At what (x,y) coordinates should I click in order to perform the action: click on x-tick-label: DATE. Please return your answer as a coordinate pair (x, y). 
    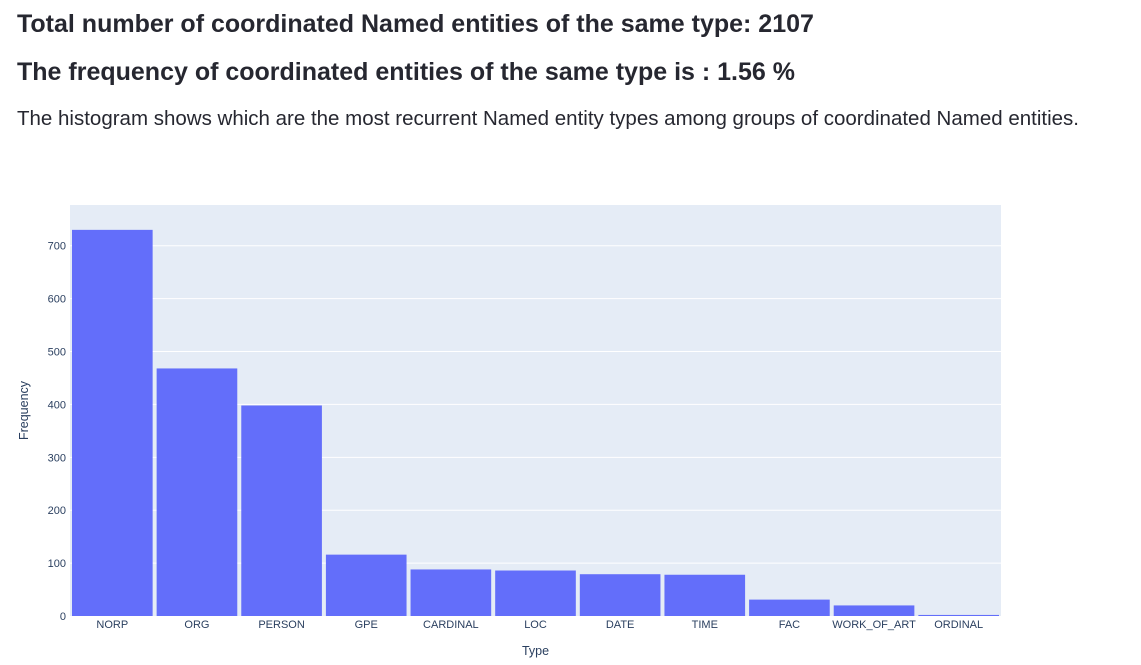
    Looking at the image, I should click on (620, 625).